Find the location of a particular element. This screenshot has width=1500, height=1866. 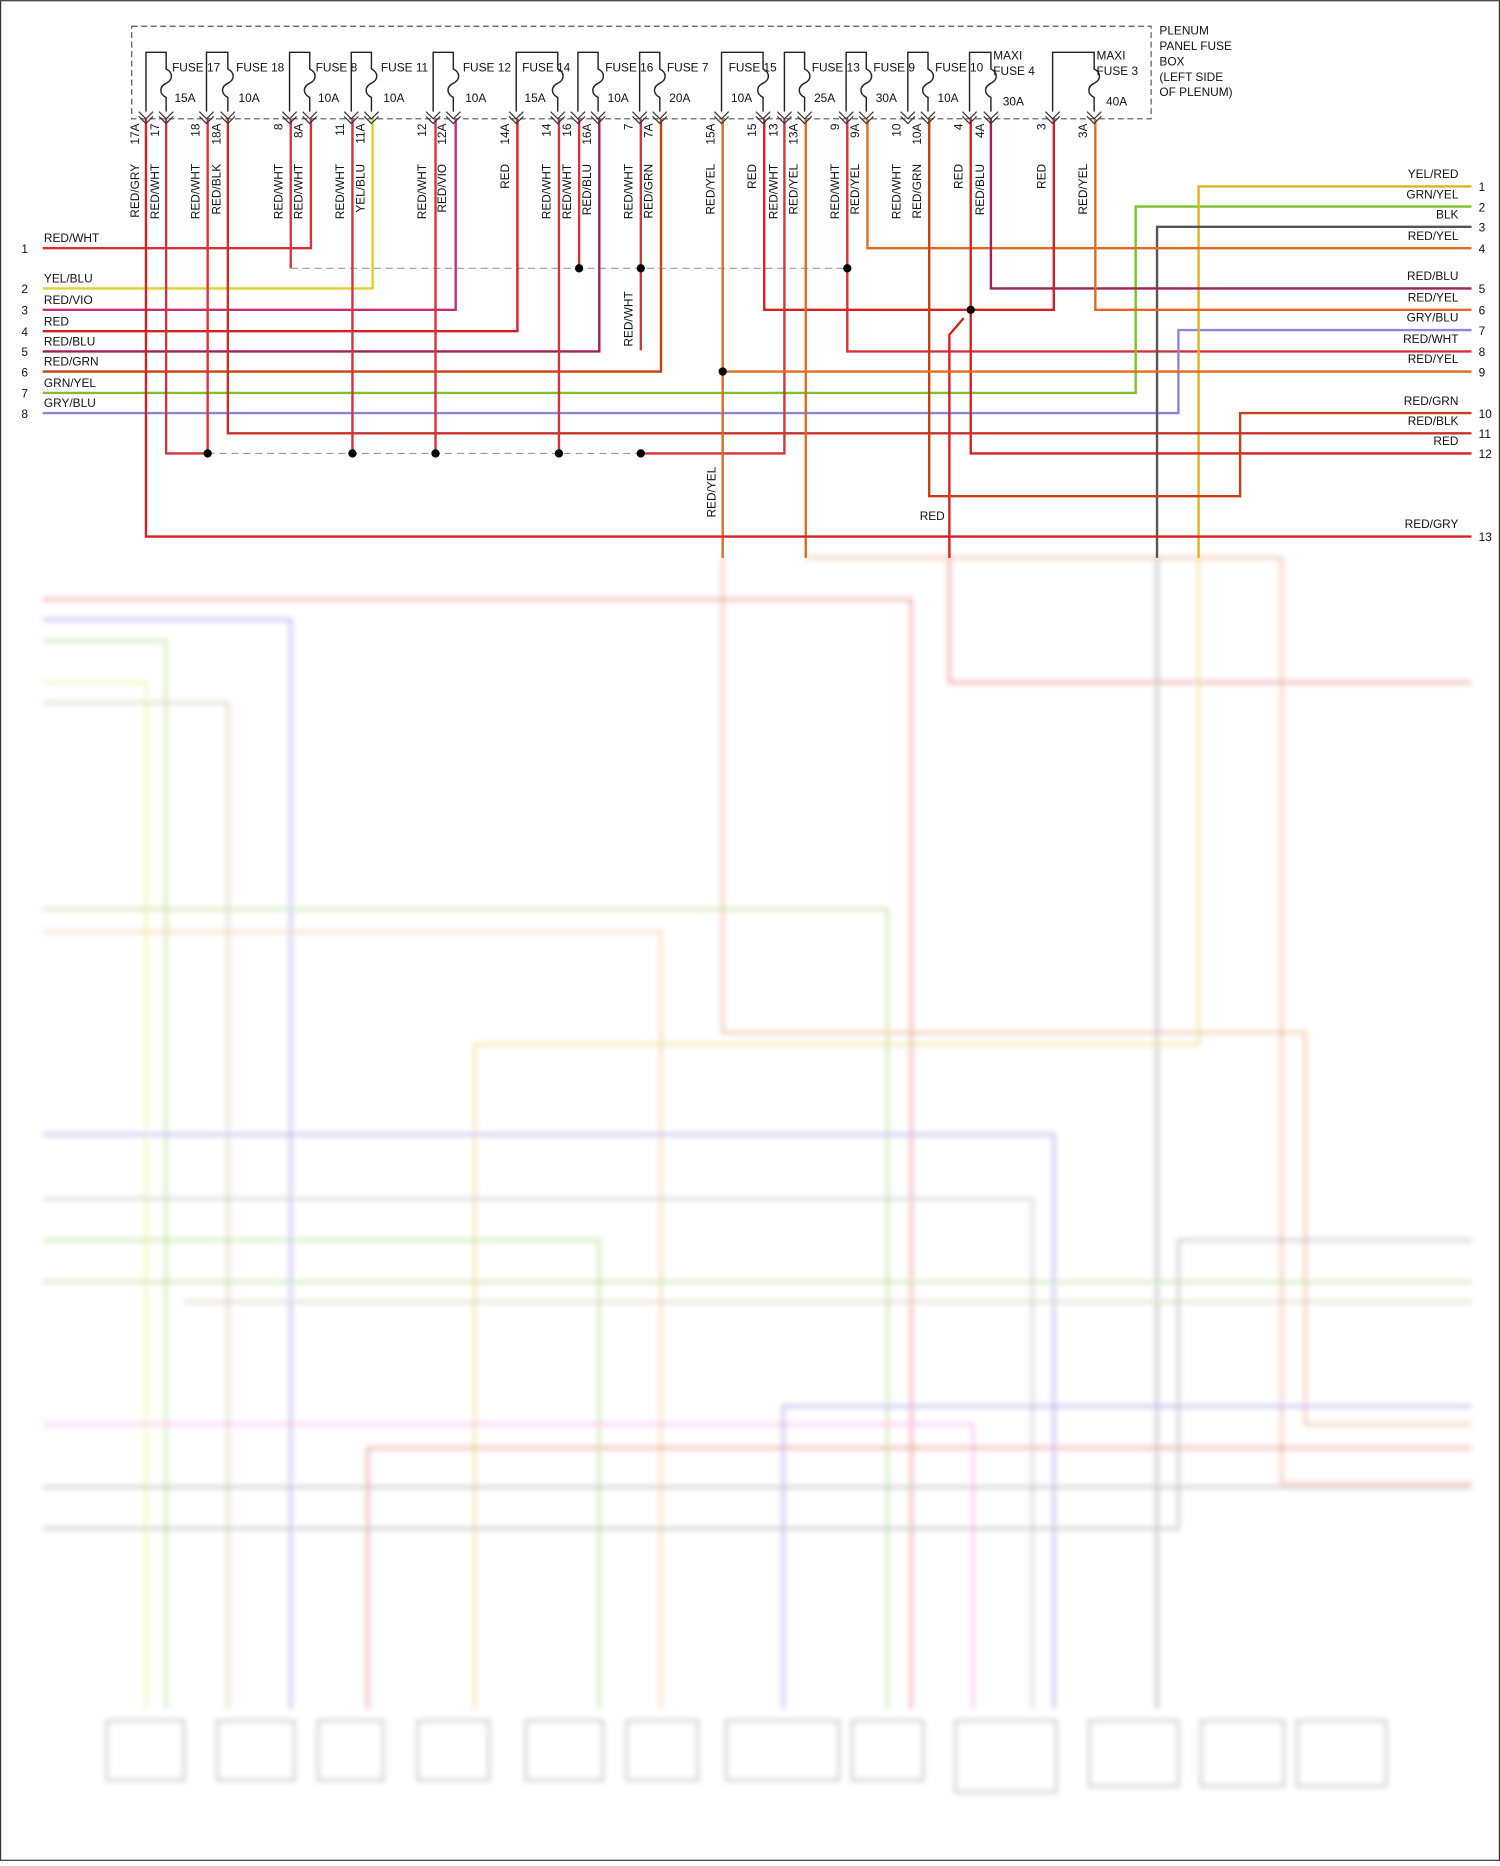

connector-wire-label: RED/WHT is located at coordinates (1430, 339).